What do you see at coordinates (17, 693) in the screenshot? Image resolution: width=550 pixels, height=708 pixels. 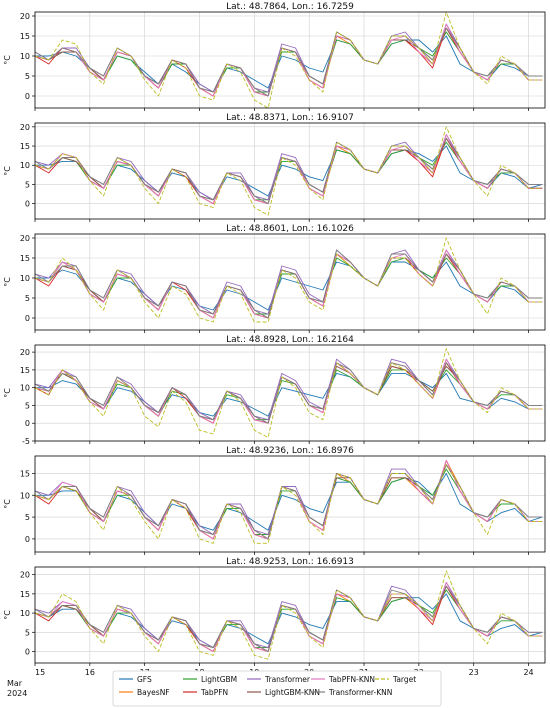 I see `x-date-caption: 2024` at bounding box center [17, 693].